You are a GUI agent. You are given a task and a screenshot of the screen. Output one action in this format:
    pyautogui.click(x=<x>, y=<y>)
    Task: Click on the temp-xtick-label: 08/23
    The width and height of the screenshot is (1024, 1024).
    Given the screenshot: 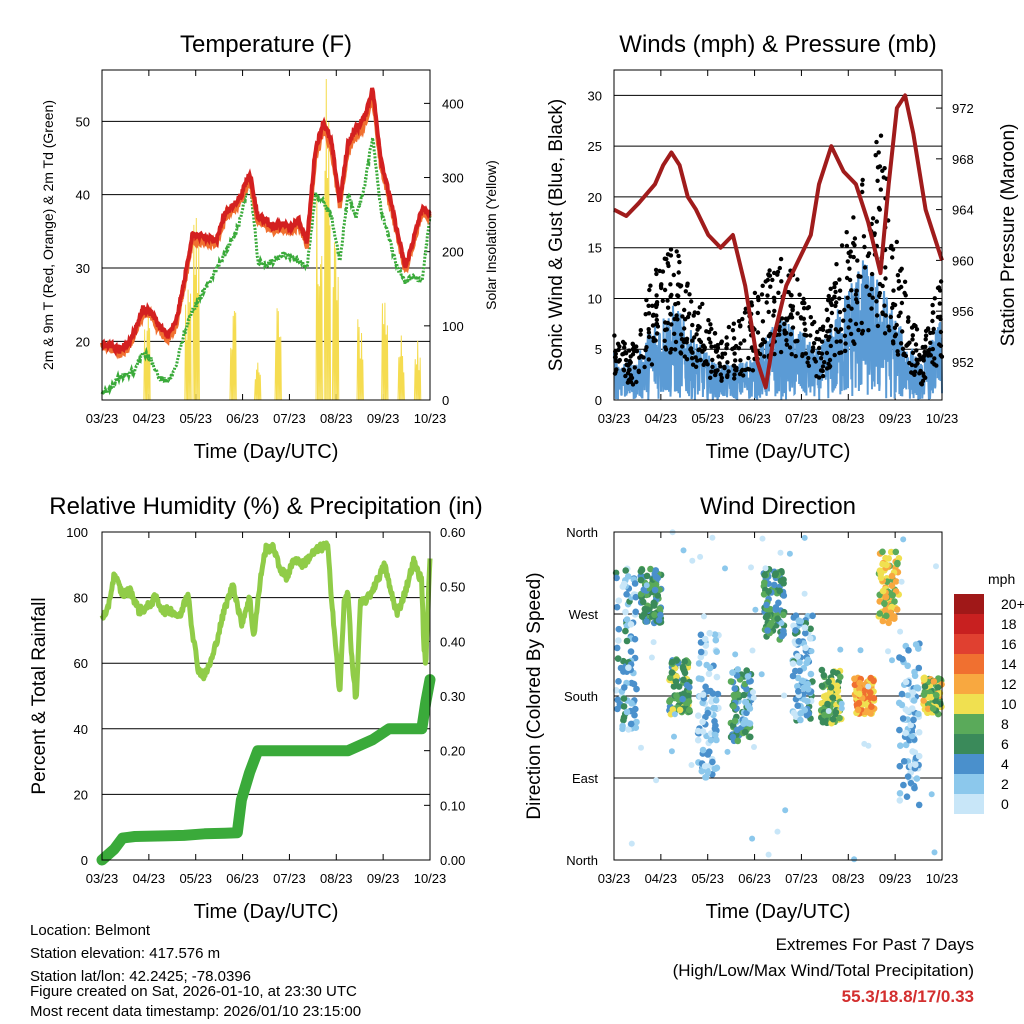 What is the action you would take?
    pyautogui.click(x=336, y=418)
    